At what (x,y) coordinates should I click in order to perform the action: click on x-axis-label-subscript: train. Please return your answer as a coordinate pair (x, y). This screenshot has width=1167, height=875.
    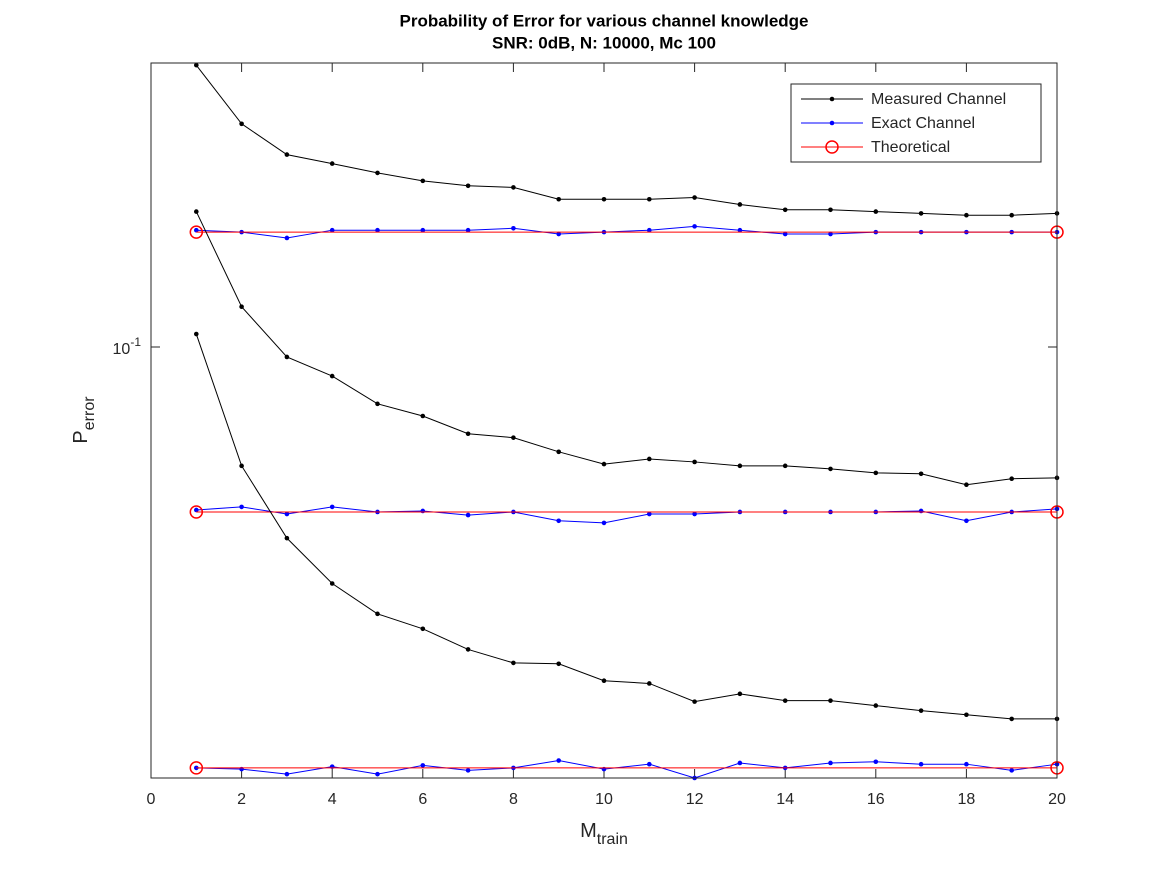
    Looking at the image, I should click on (612, 839).